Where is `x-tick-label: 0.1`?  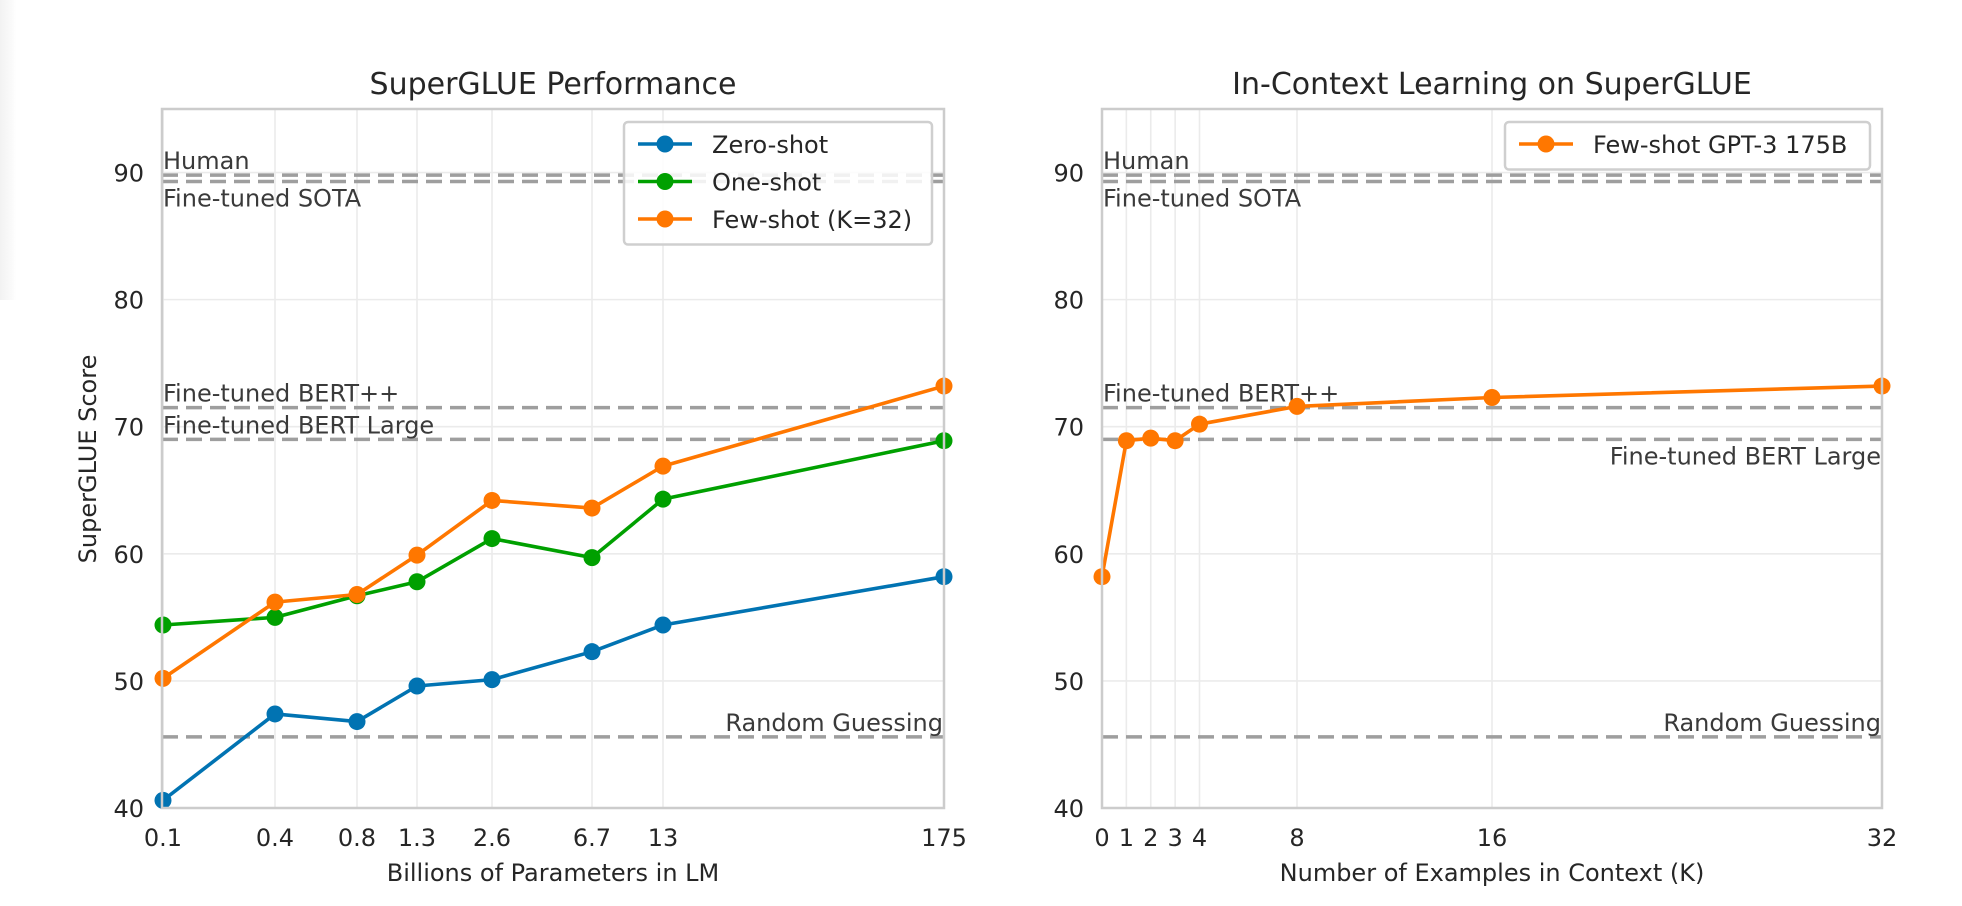 x-tick-label: 0.1 is located at coordinates (163, 838).